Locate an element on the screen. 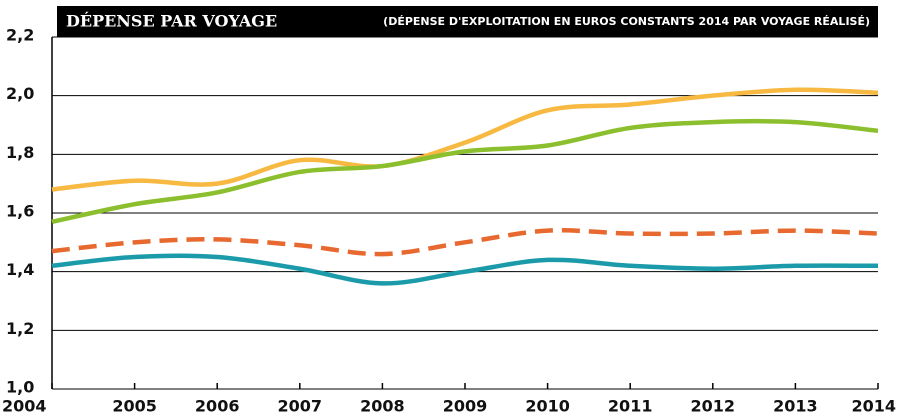 The image size is (898, 418). title-bar is located at coordinates (467, 21).